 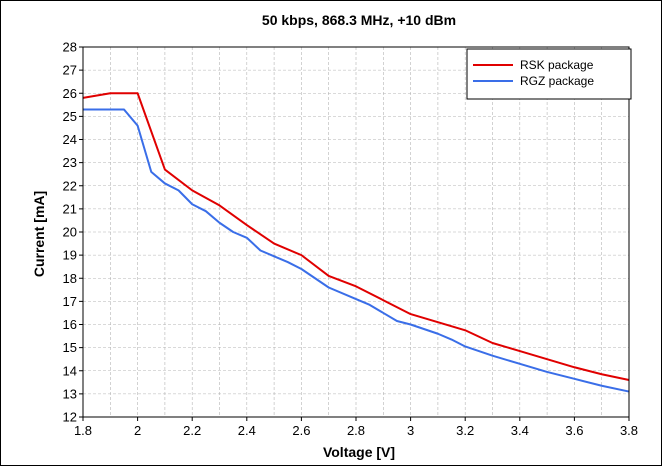 What do you see at coordinates (70, 116) in the screenshot?
I see `y-tick-label: 25` at bounding box center [70, 116].